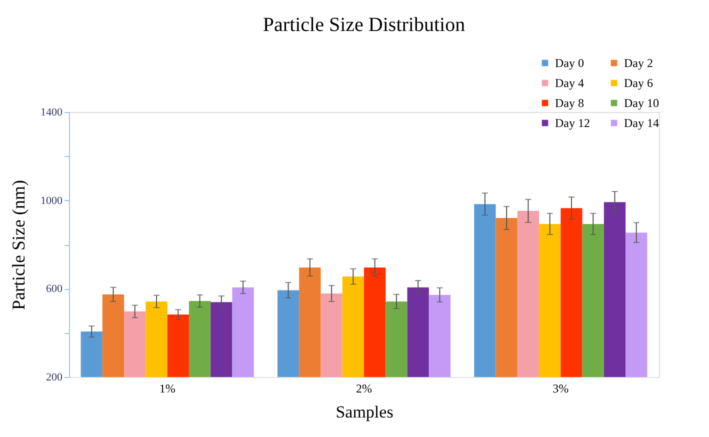 The height and width of the screenshot is (437, 709). What do you see at coordinates (638, 63) in the screenshot?
I see `legend-label: Day 2` at bounding box center [638, 63].